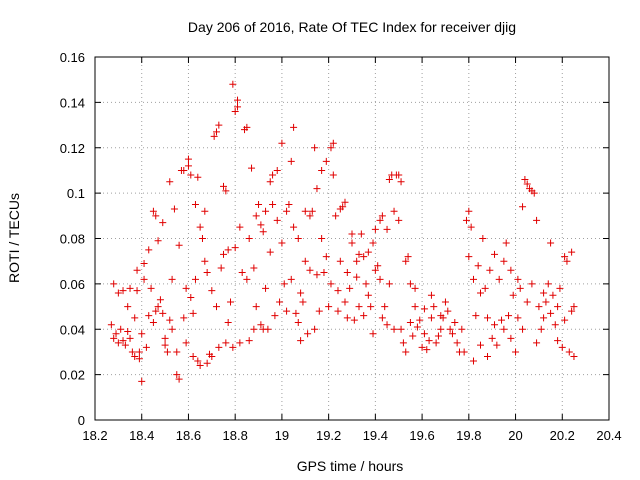  Describe the element at coordinates (468, 435) in the screenshot. I see `x-tick-label: 19.8` at that location.